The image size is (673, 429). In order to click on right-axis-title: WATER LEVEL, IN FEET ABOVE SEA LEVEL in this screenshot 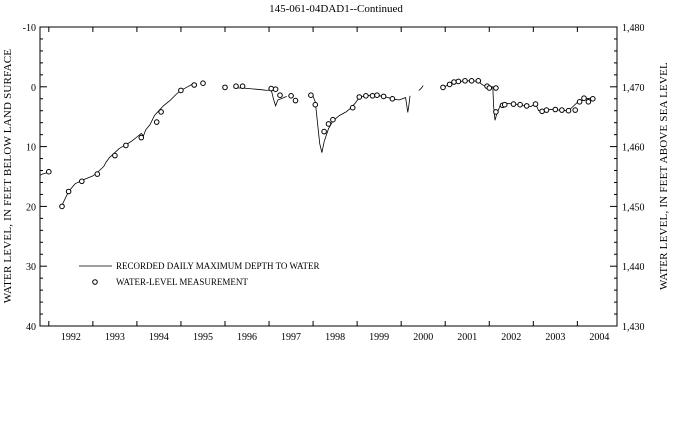, I will do `click(664, 176)`.